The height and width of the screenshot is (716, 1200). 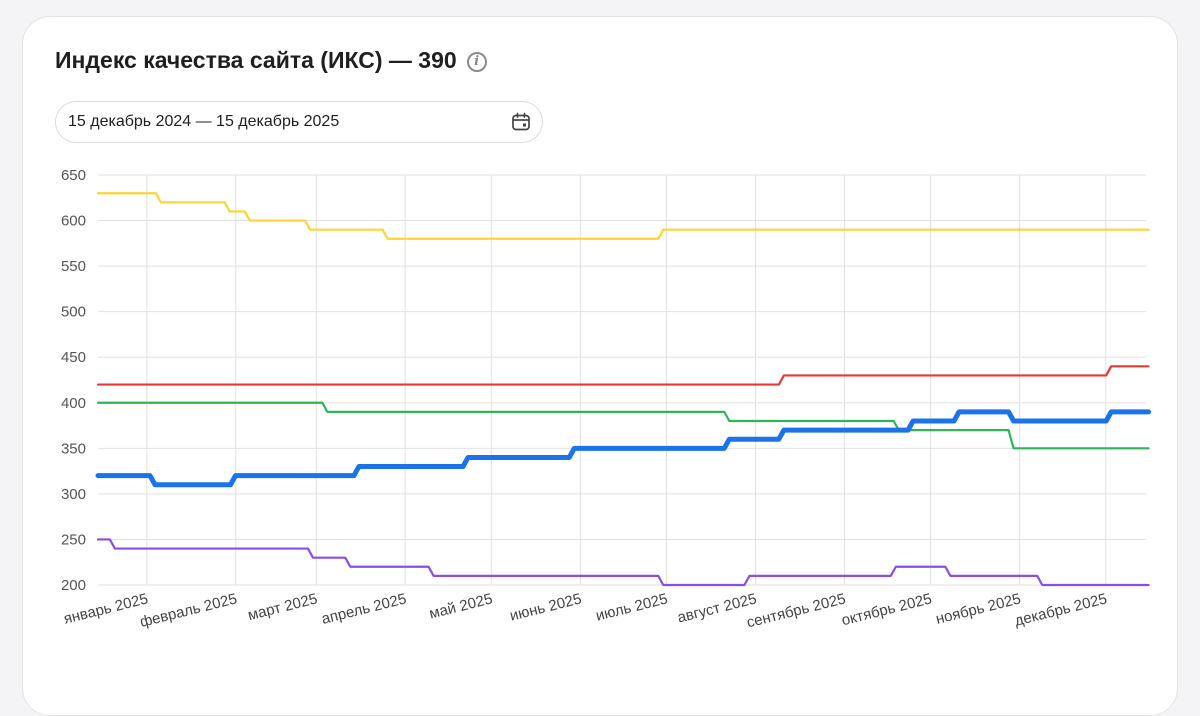 What do you see at coordinates (204, 121) in the screenshot?
I see `date-range-value: 15 декабрь 2024 — 15 декабрь 2025` at bounding box center [204, 121].